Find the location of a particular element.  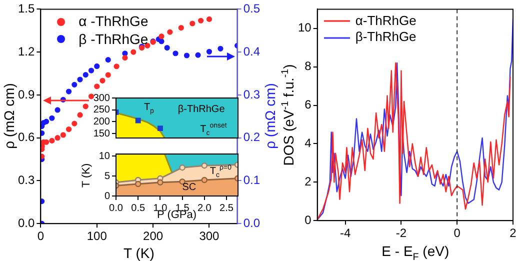

x-tick-label: 200 is located at coordinates (153, 236).